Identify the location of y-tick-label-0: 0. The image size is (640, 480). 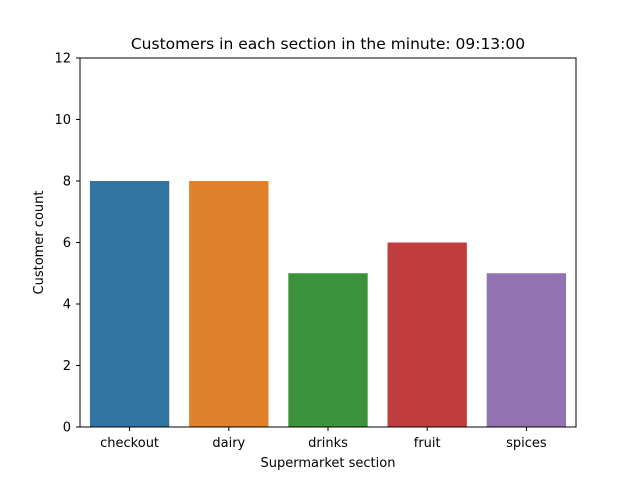
(67, 428).